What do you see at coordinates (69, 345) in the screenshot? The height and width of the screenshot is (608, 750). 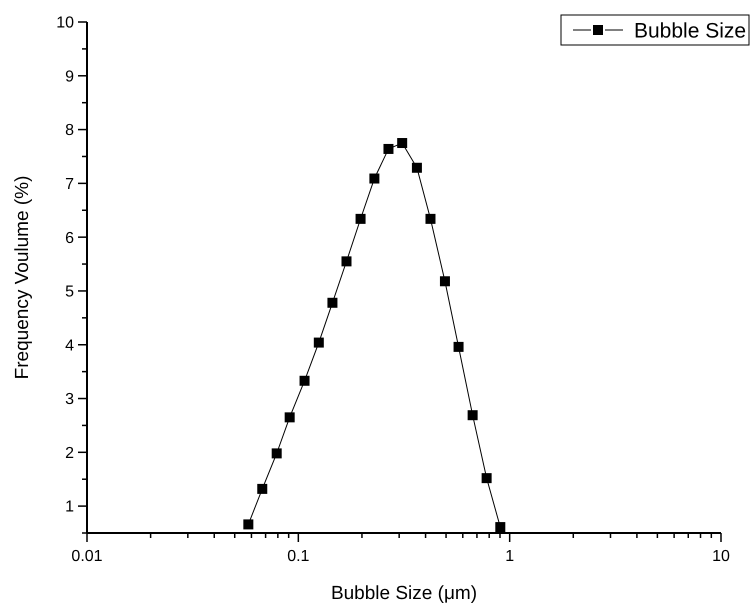 I see `y-tick-label: 4` at bounding box center [69, 345].